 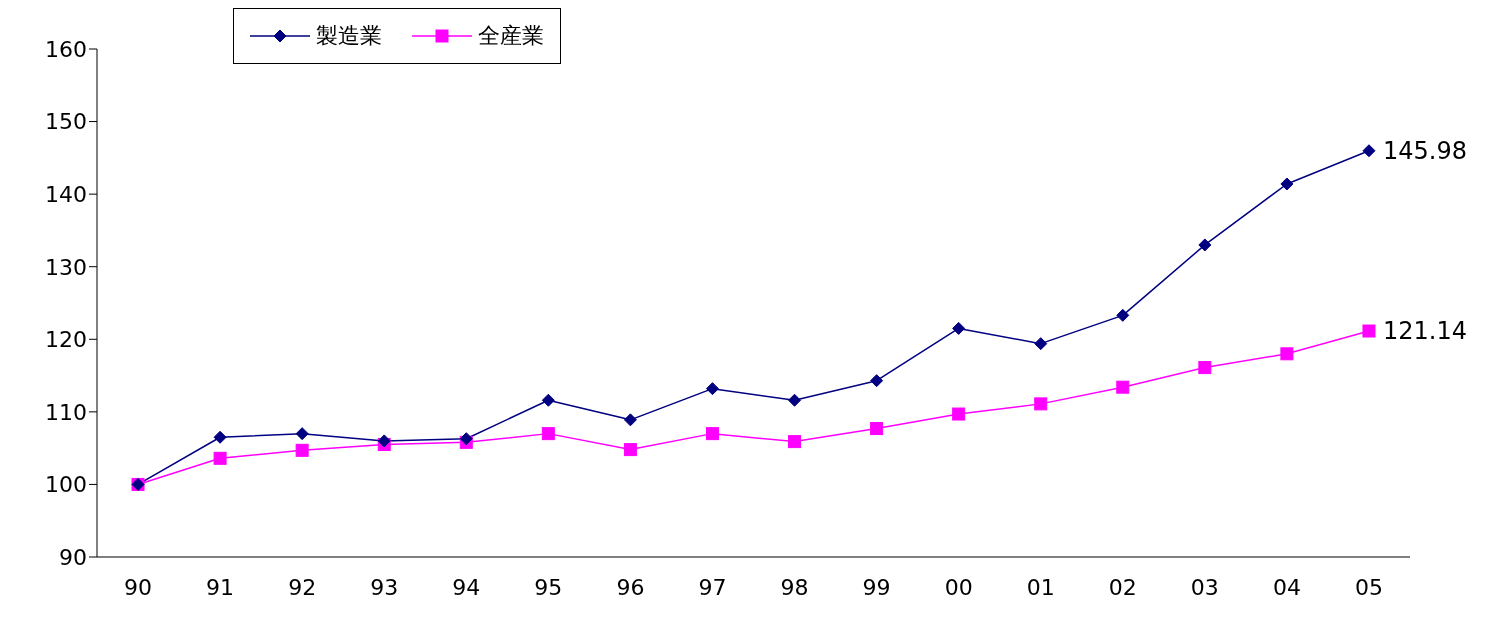 What do you see at coordinates (384, 587) in the screenshot?
I see `x-tick-label: 93` at bounding box center [384, 587].